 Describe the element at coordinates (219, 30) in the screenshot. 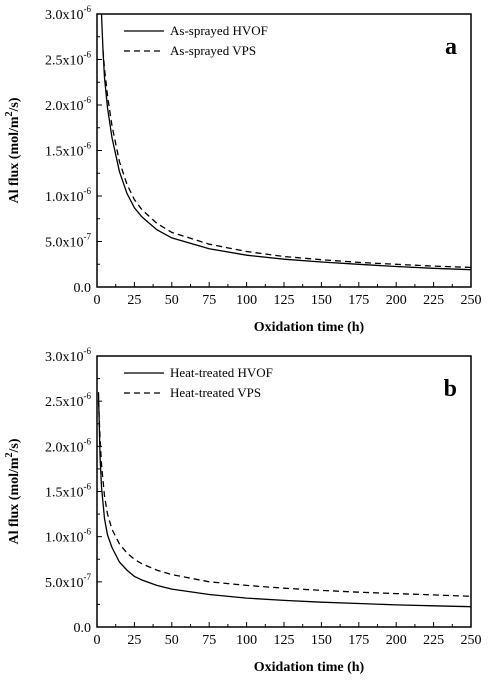

I see `legend-label-1: As-sprayed HVOF` at that location.